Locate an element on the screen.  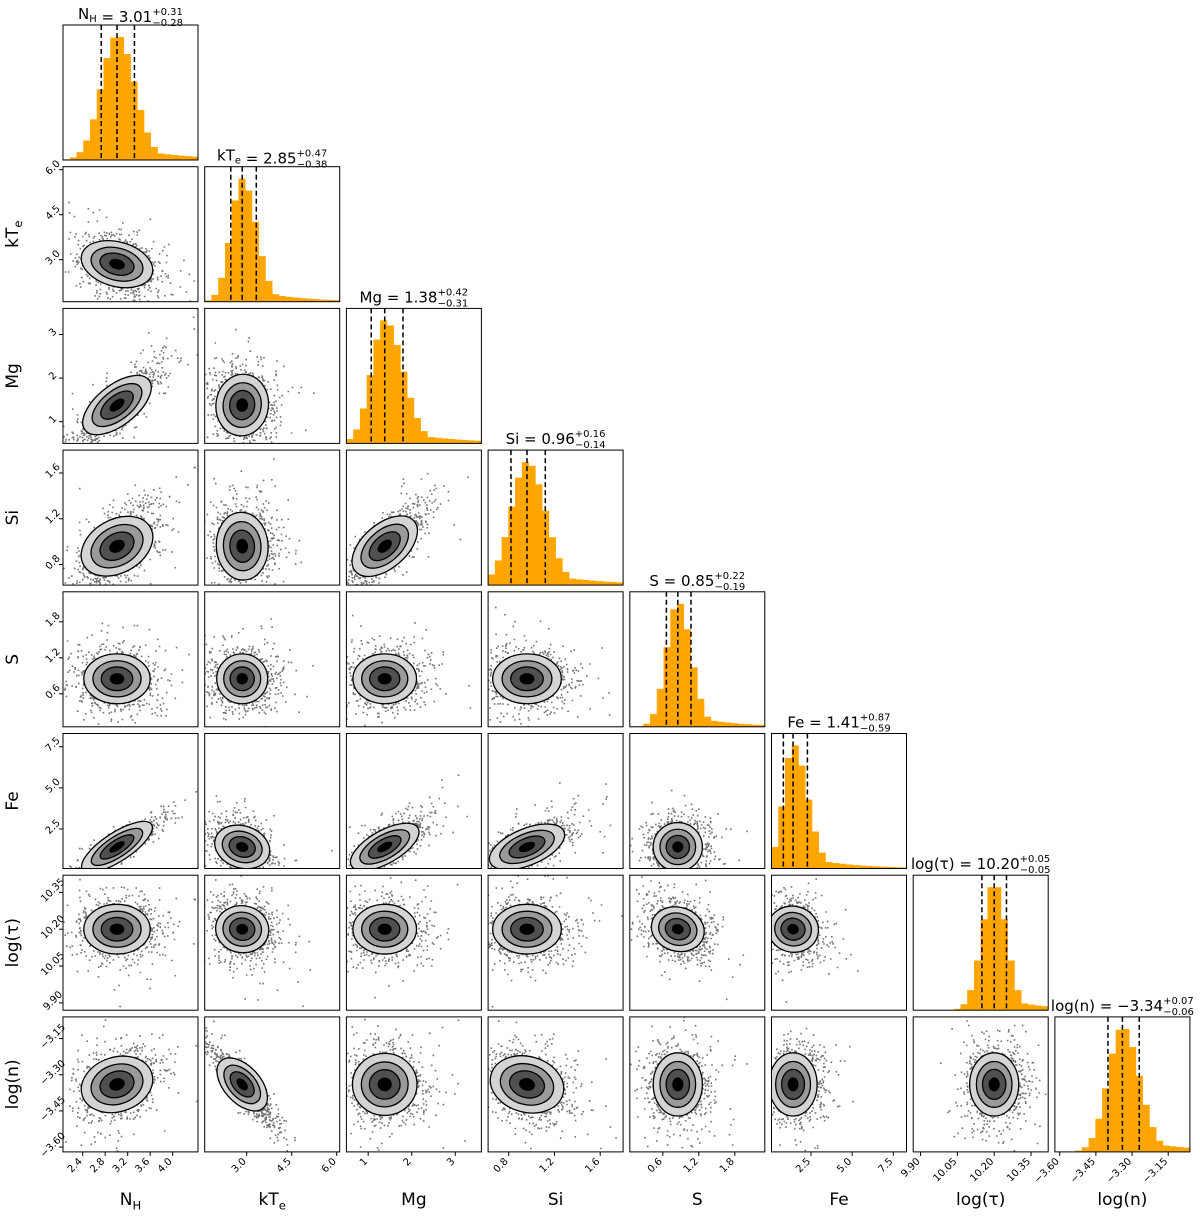
title-minus: −0.06 is located at coordinates (1178, 1012).